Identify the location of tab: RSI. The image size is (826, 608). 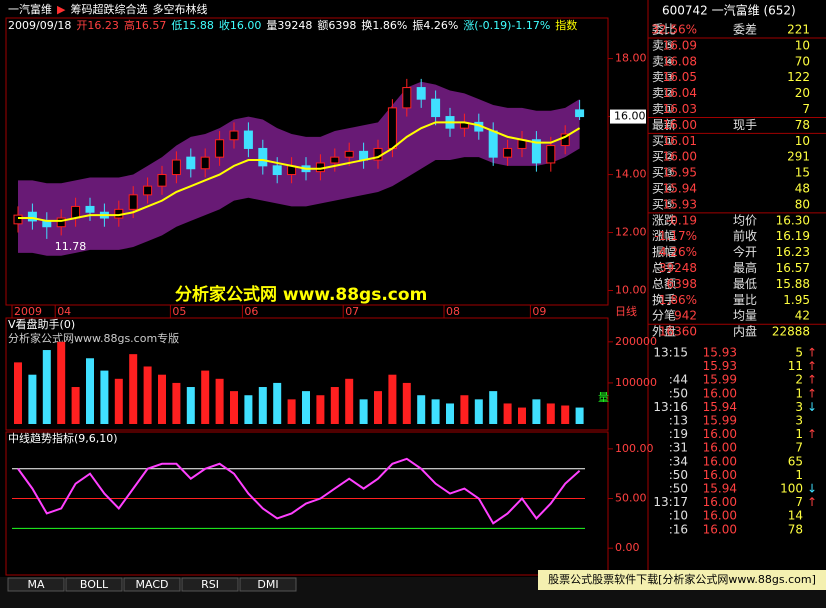
(210, 584).